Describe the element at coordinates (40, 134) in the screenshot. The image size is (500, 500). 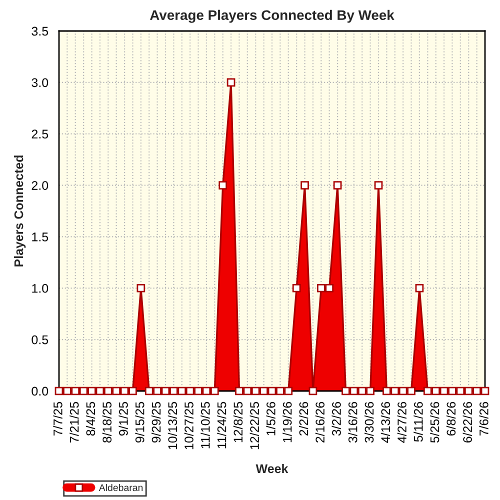
I see `y-tick-label: 2.5` at that location.